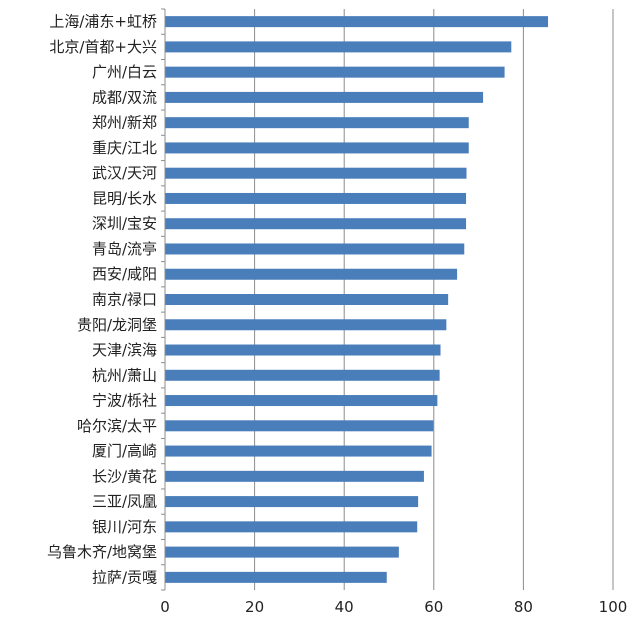 This screenshot has width=640, height=635. What do you see at coordinates (103, 22) in the screenshot?
I see `category-label: 上海/浦东+虹桥` at bounding box center [103, 22].